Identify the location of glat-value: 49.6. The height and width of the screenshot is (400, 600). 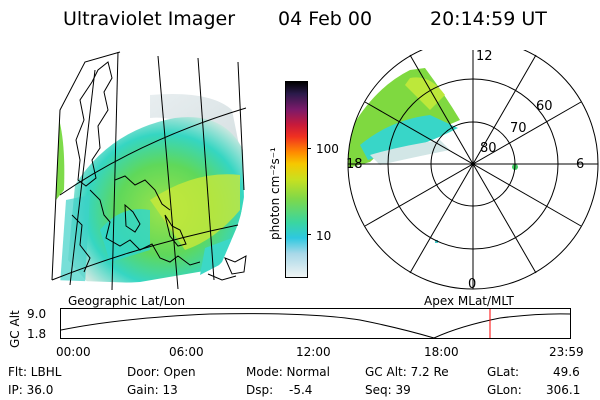
(566, 372).